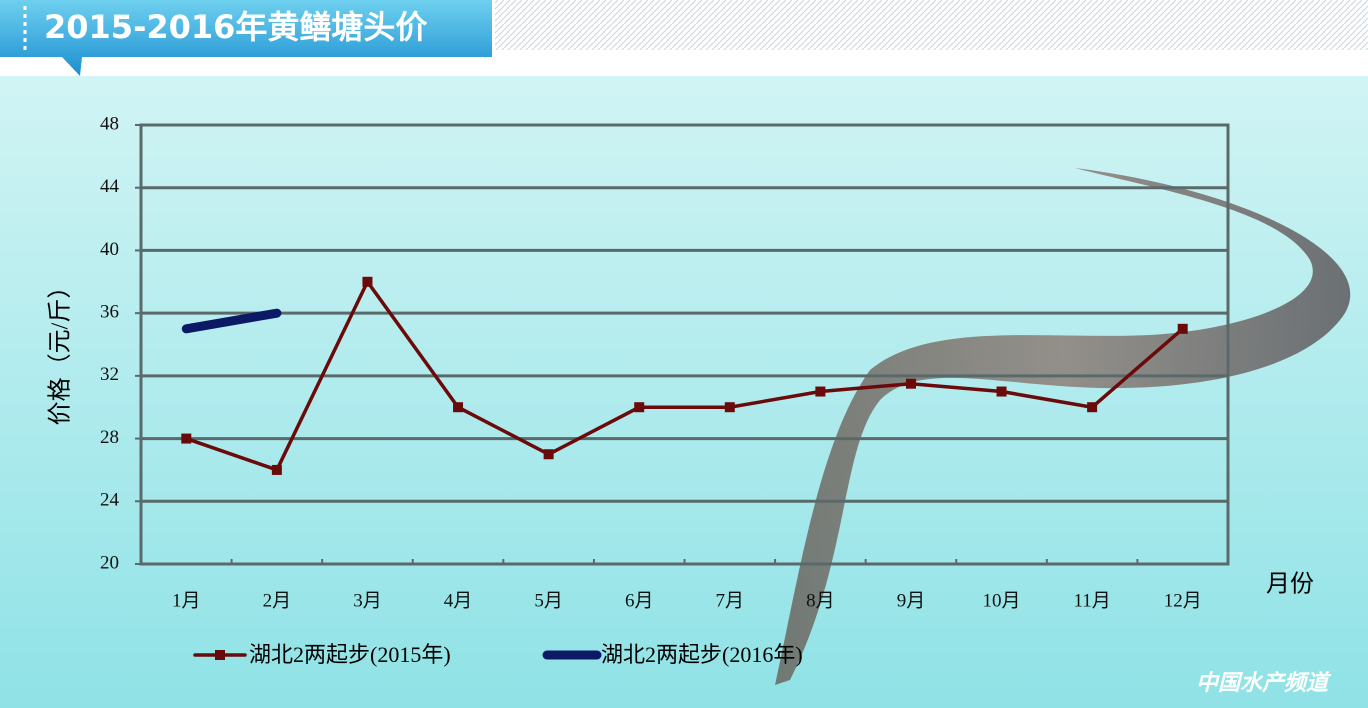  Describe the element at coordinates (1091, 600) in the screenshot. I see `x-tick-label: 11月` at that location.